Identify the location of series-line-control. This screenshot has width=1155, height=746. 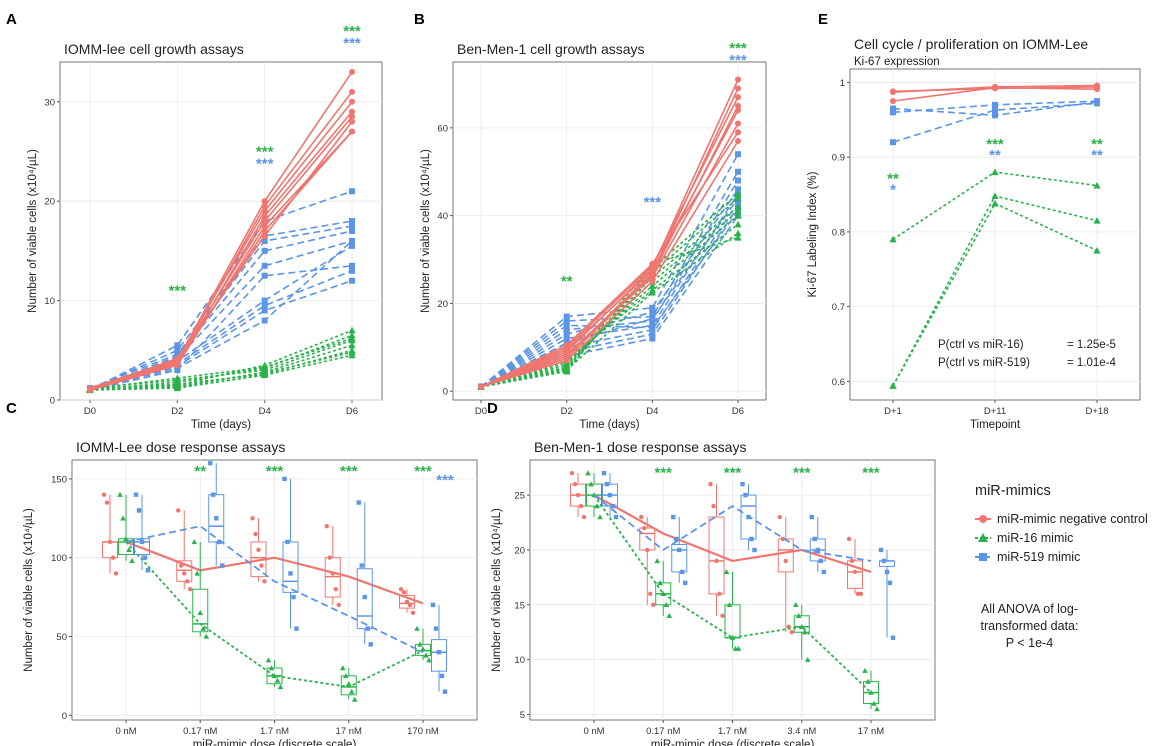
(609, 259).